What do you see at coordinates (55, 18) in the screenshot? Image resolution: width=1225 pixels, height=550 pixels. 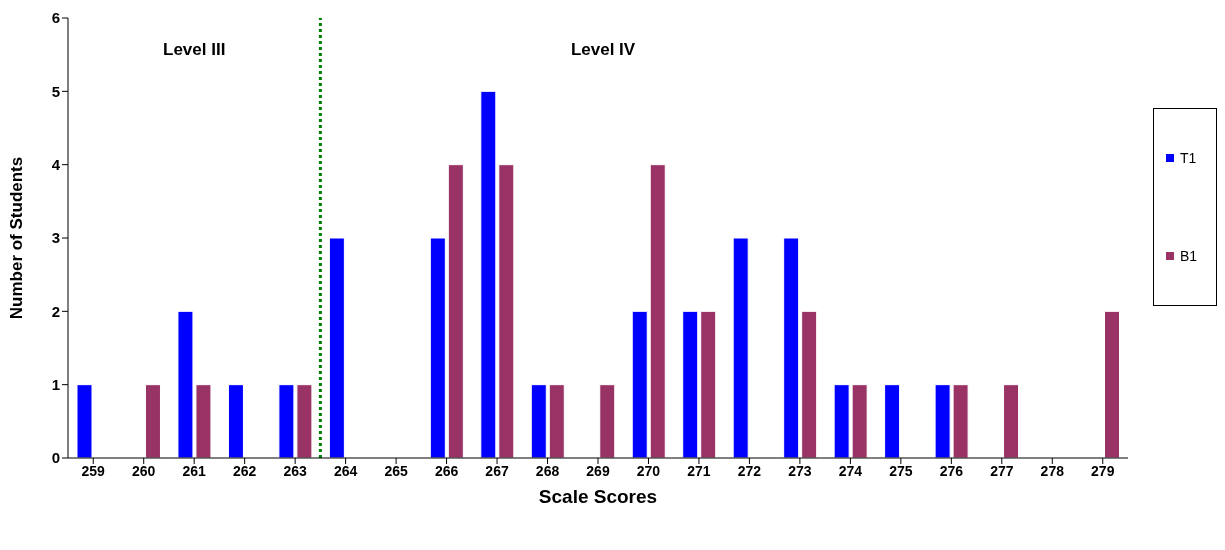 I see `y-tick-label: 6` at bounding box center [55, 18].